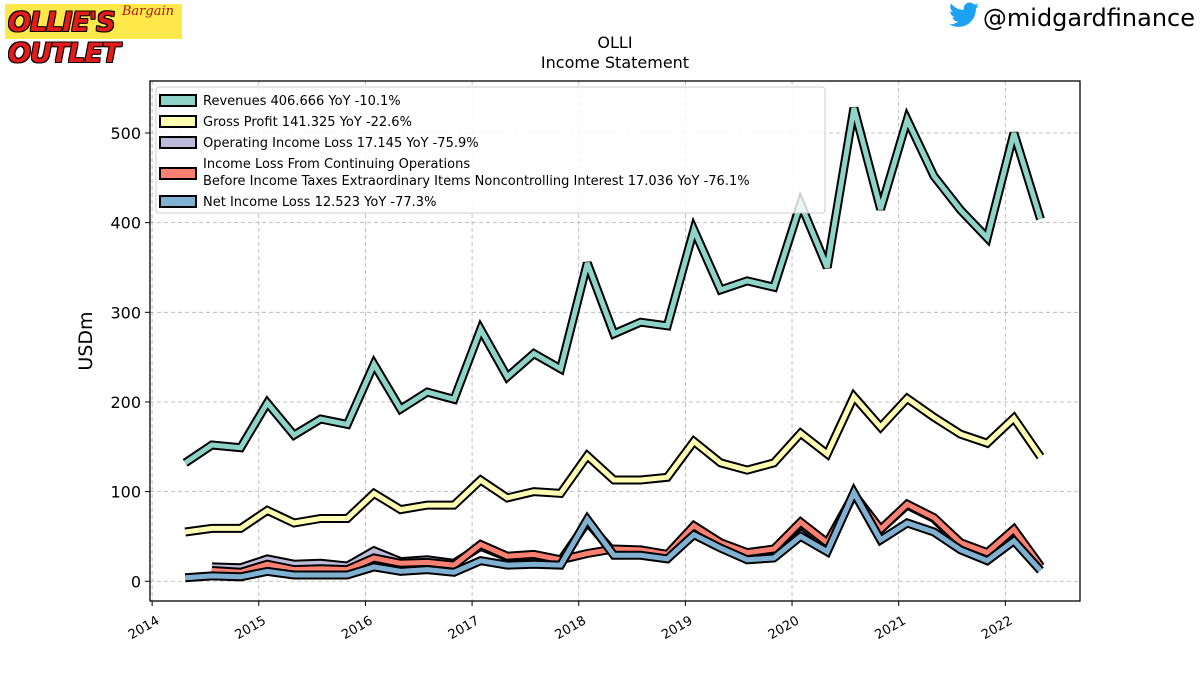 The width and height of the screenshot is (1200, 675). I want to click on x-tick-label: 2018, so click(571, 628).